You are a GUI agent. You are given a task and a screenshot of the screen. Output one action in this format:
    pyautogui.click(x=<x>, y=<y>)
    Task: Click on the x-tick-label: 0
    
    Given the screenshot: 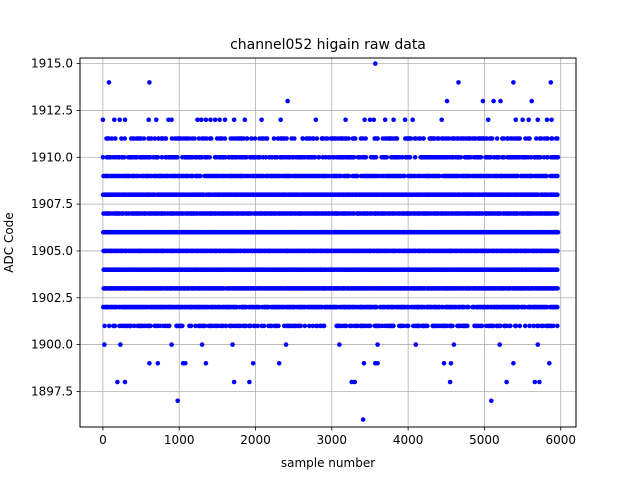 What is the action you would take?
    pyautogui.click(x=103, y=440)
    